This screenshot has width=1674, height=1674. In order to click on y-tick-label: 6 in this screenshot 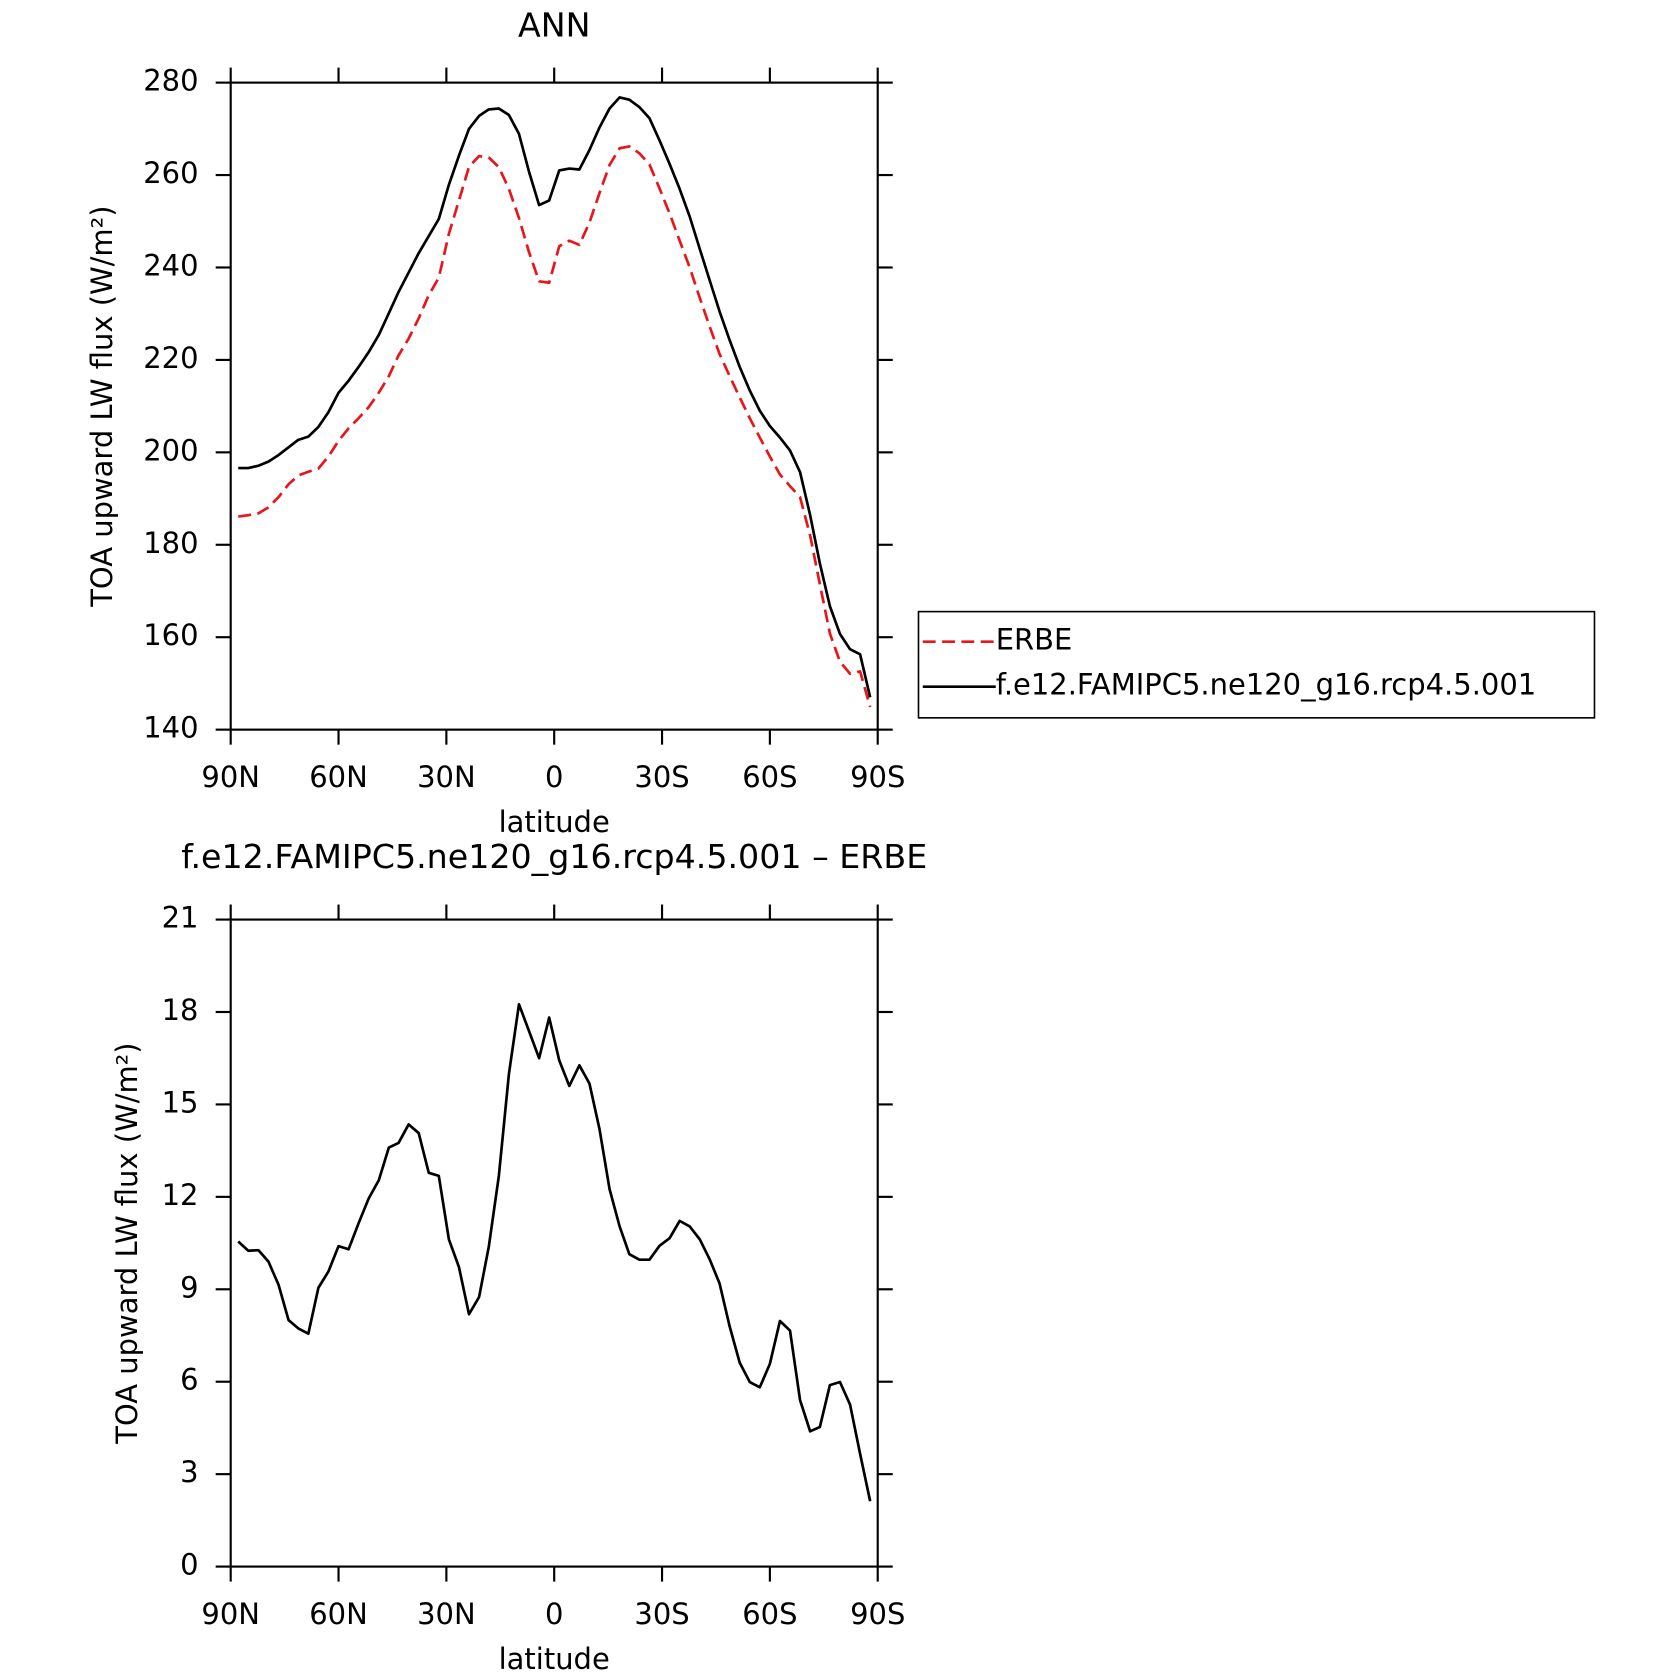, I will do `click(189, 1380)`.